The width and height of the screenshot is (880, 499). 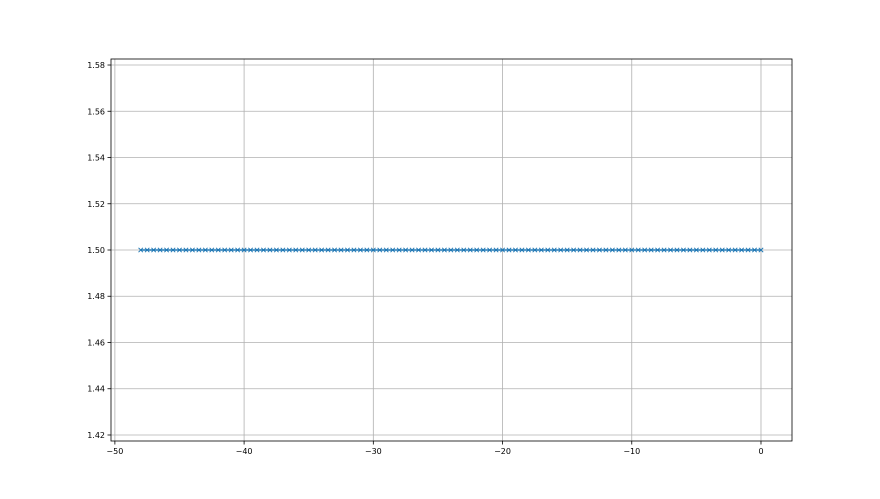 I want to click on y-tick-label: 1.52, so click(x=96, y=204).